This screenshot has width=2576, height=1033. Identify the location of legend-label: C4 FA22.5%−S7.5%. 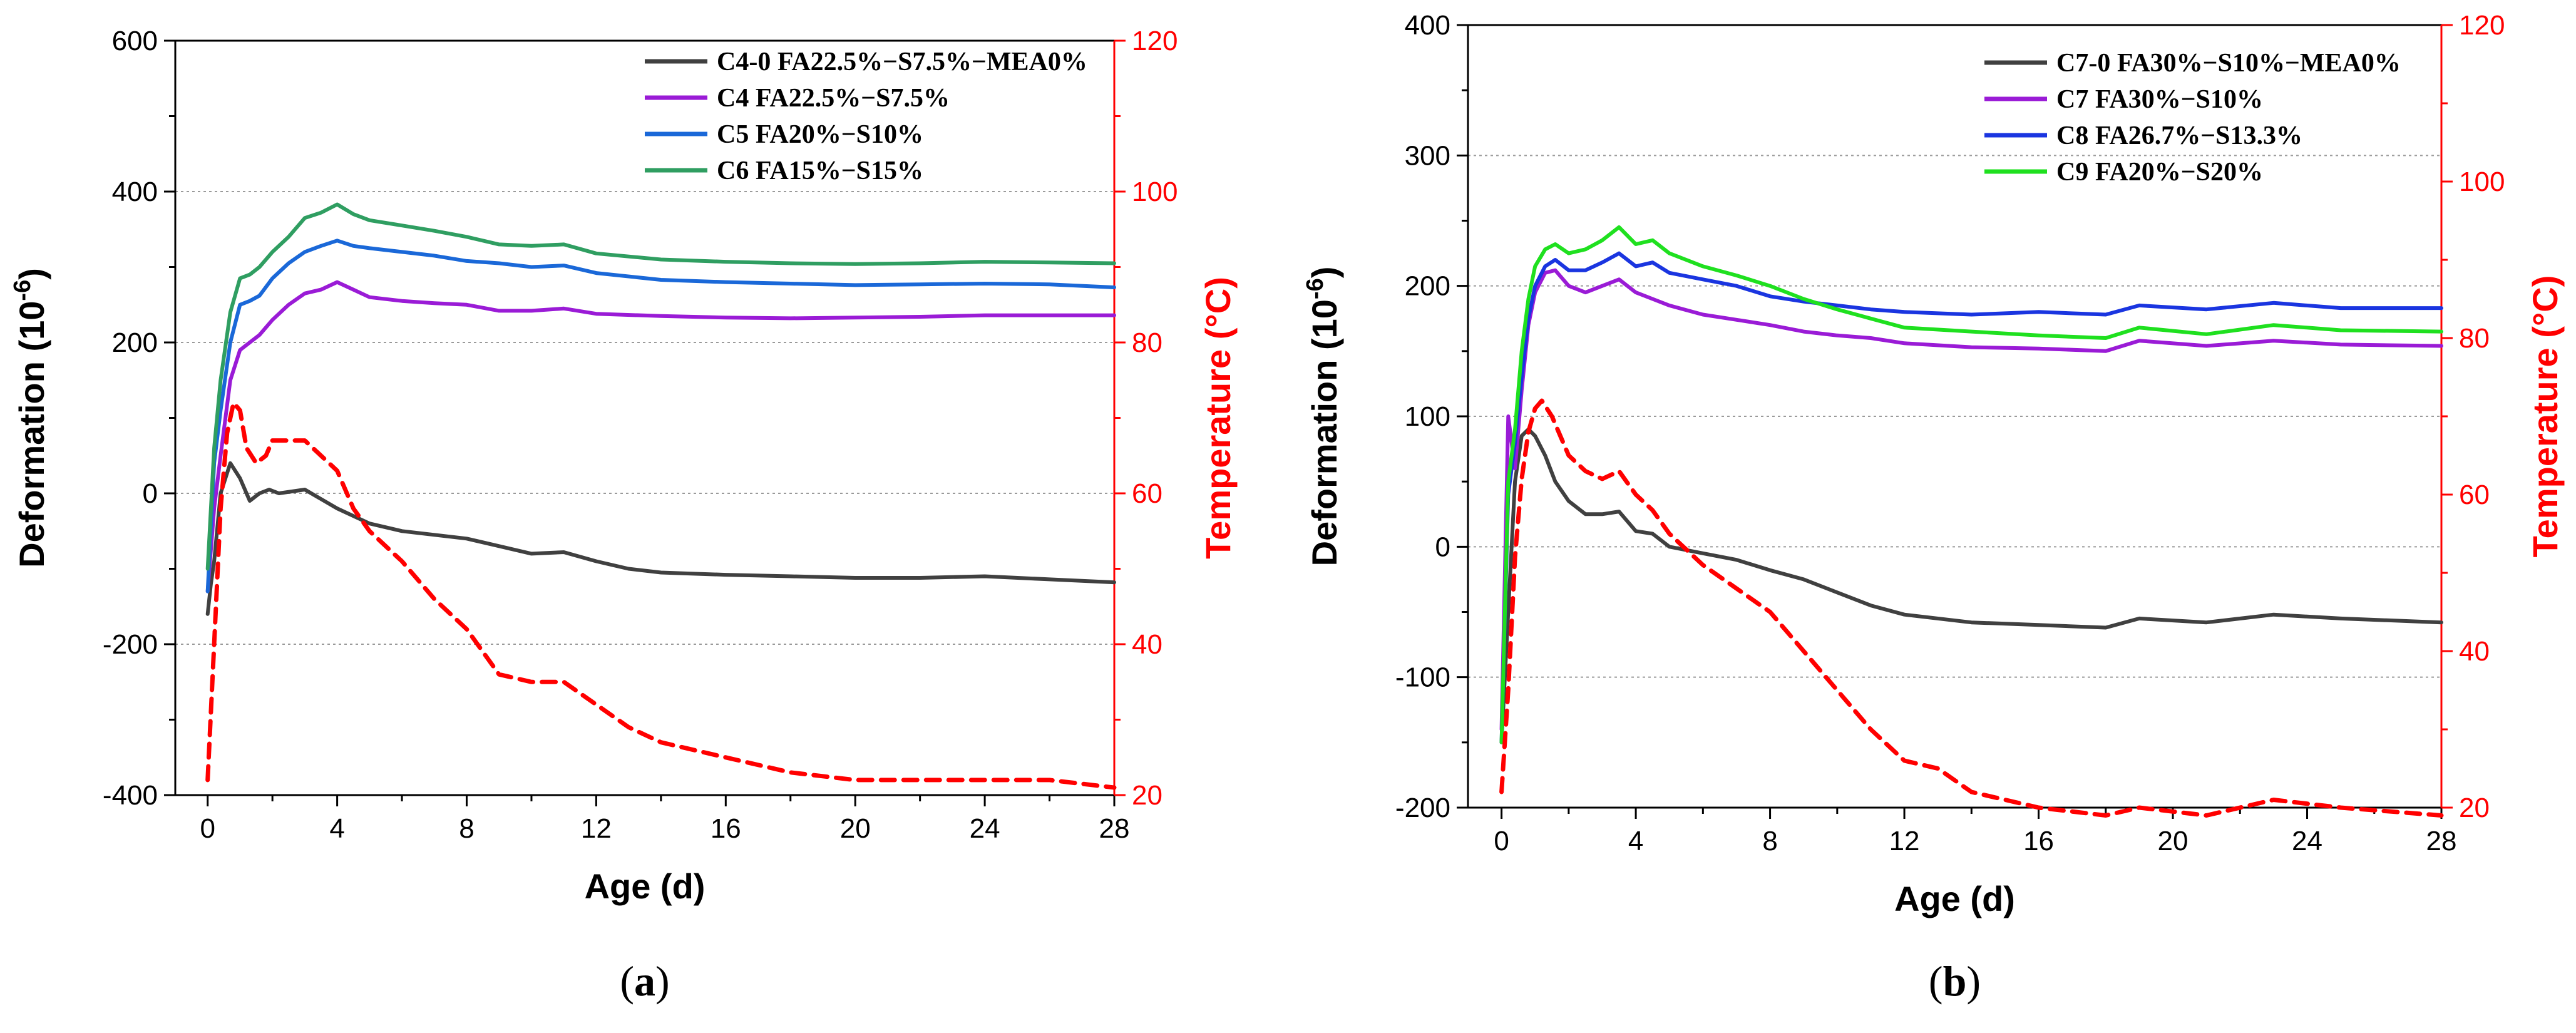
(833, 99).